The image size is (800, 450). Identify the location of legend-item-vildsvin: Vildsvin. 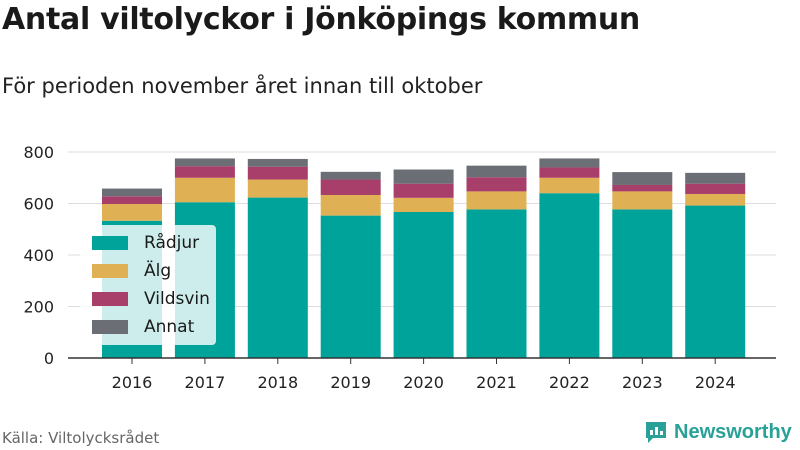
(151, 299).